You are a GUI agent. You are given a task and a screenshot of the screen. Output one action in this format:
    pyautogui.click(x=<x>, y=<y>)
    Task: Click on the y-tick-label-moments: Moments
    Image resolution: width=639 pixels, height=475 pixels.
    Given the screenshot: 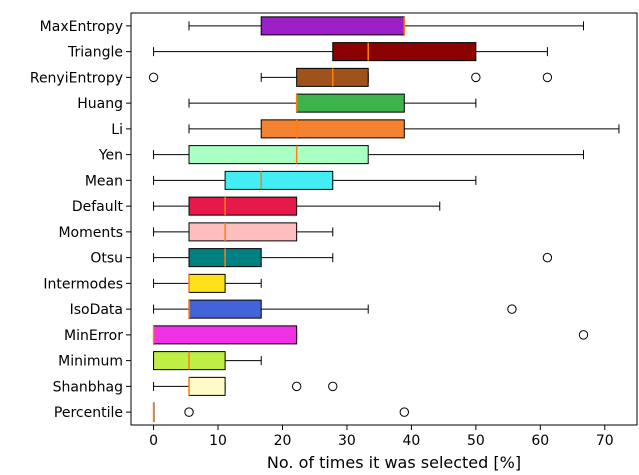 What is the action you would take?
    pyautogui.click(x=90, y=233)
    